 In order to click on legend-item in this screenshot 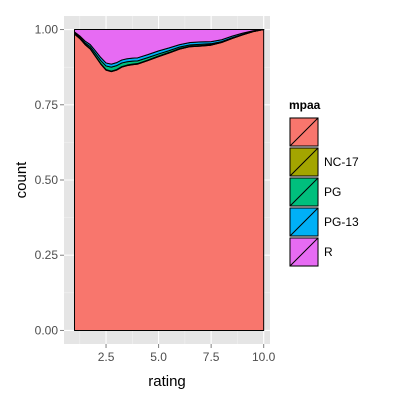, I will do `click(304, 132)`.